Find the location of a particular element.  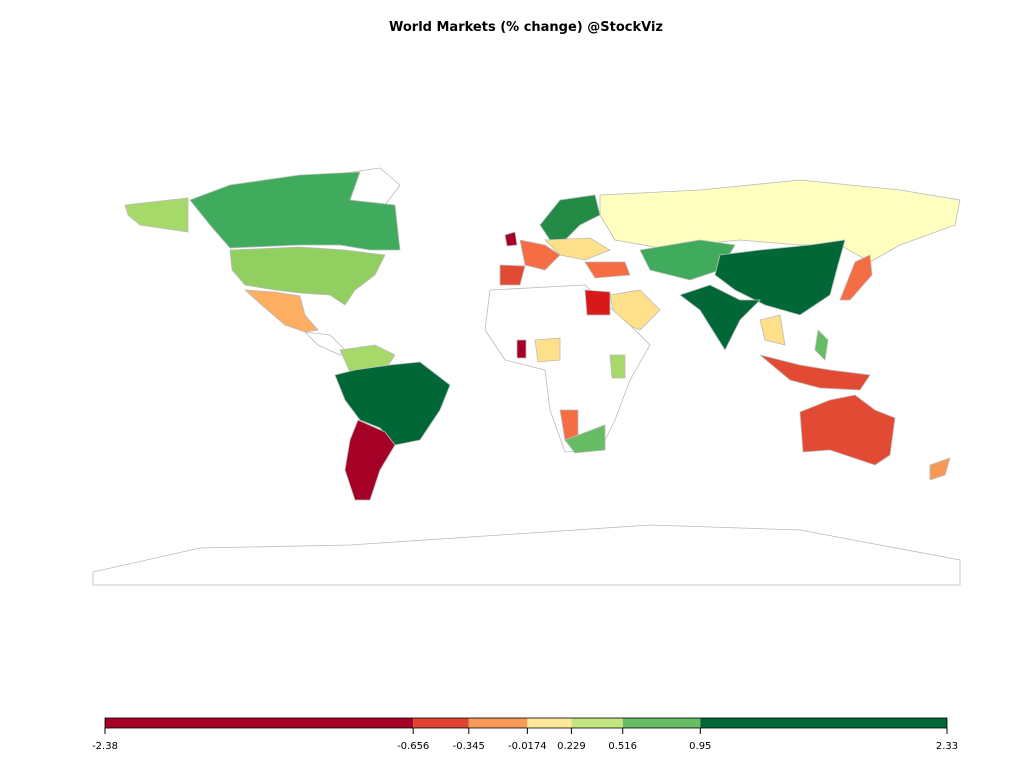

alaska is located at coordinates (156, 215).